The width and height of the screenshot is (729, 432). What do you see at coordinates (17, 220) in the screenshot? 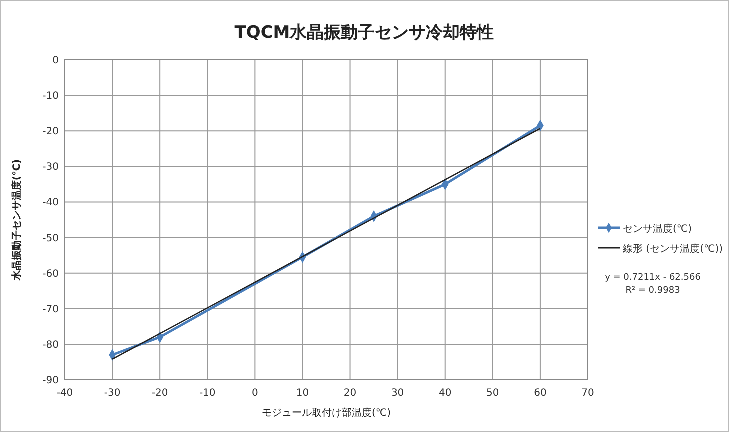
I see `y-axis-title: 水晶振動子センサ温度(℃)` at bounding box center [17, 220].